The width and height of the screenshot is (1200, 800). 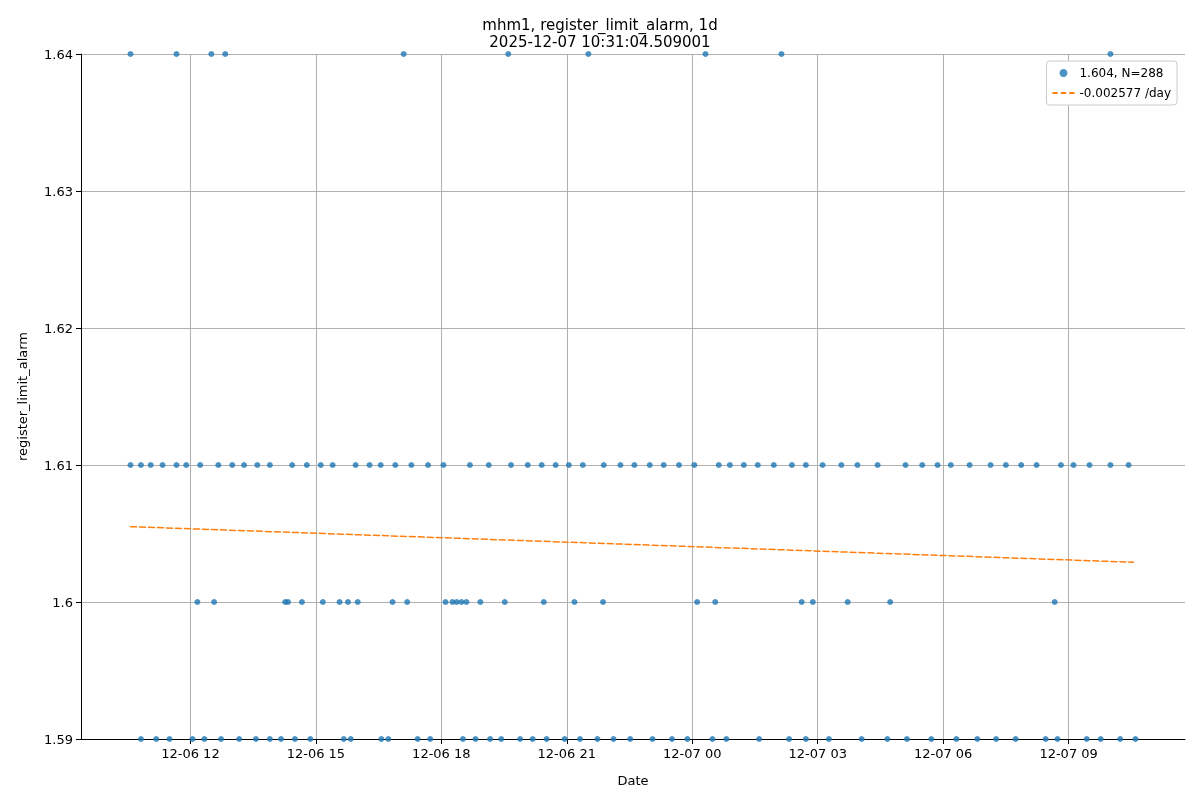 I want to click on y-tick-label: 1.6, so click(x=62, y=602).